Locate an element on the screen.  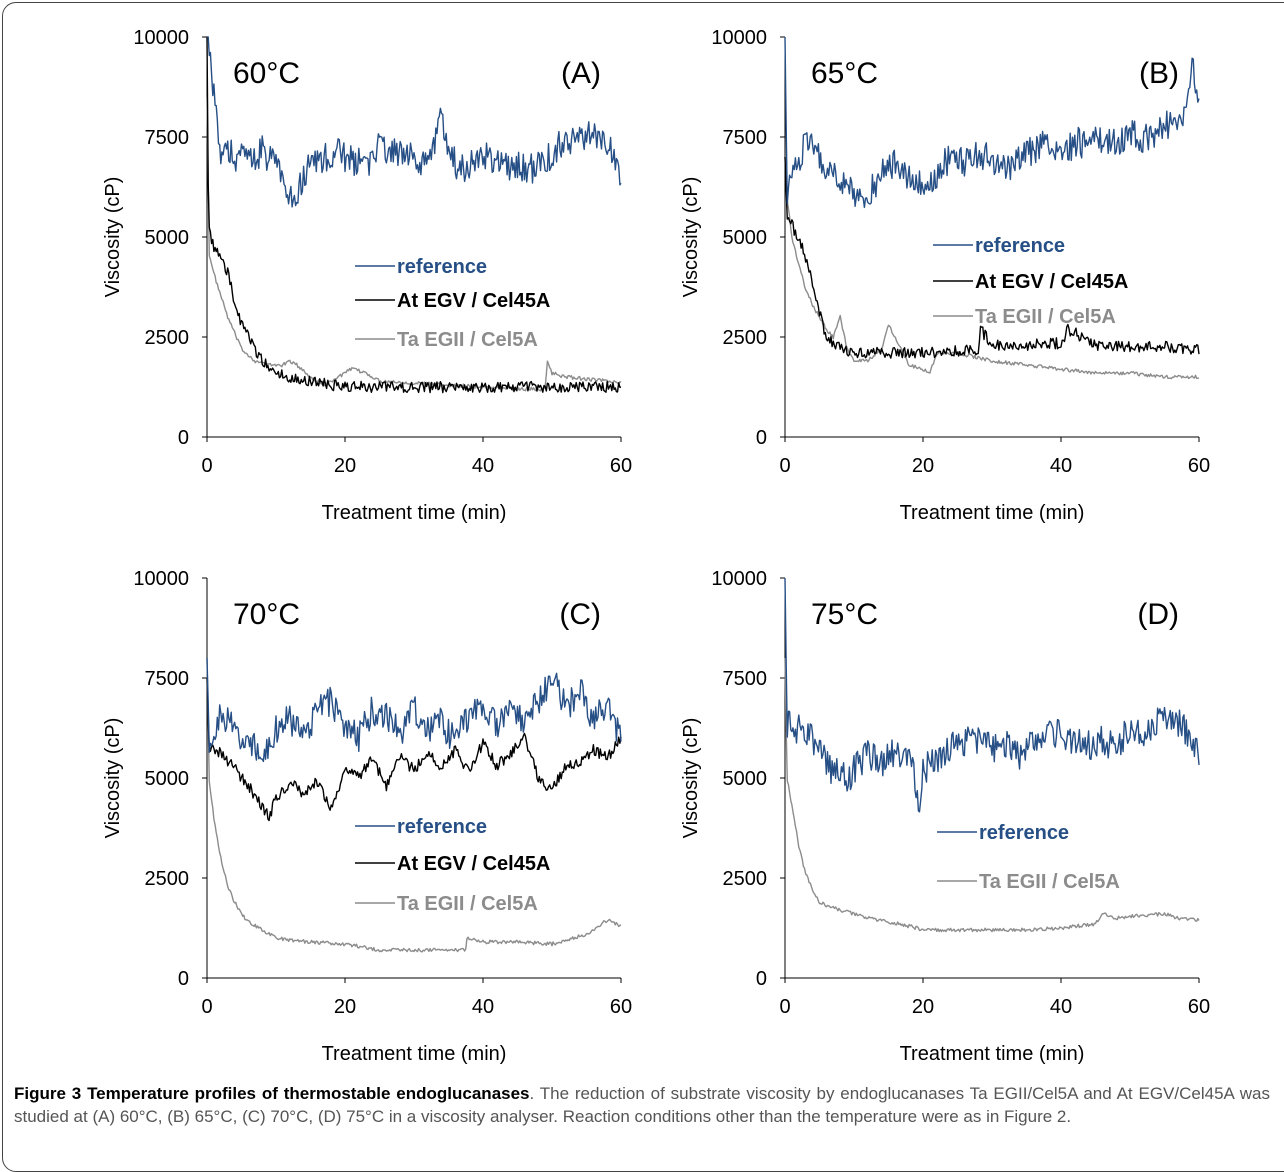
temperature-label: 75°C is located at coordinates (844, 614).